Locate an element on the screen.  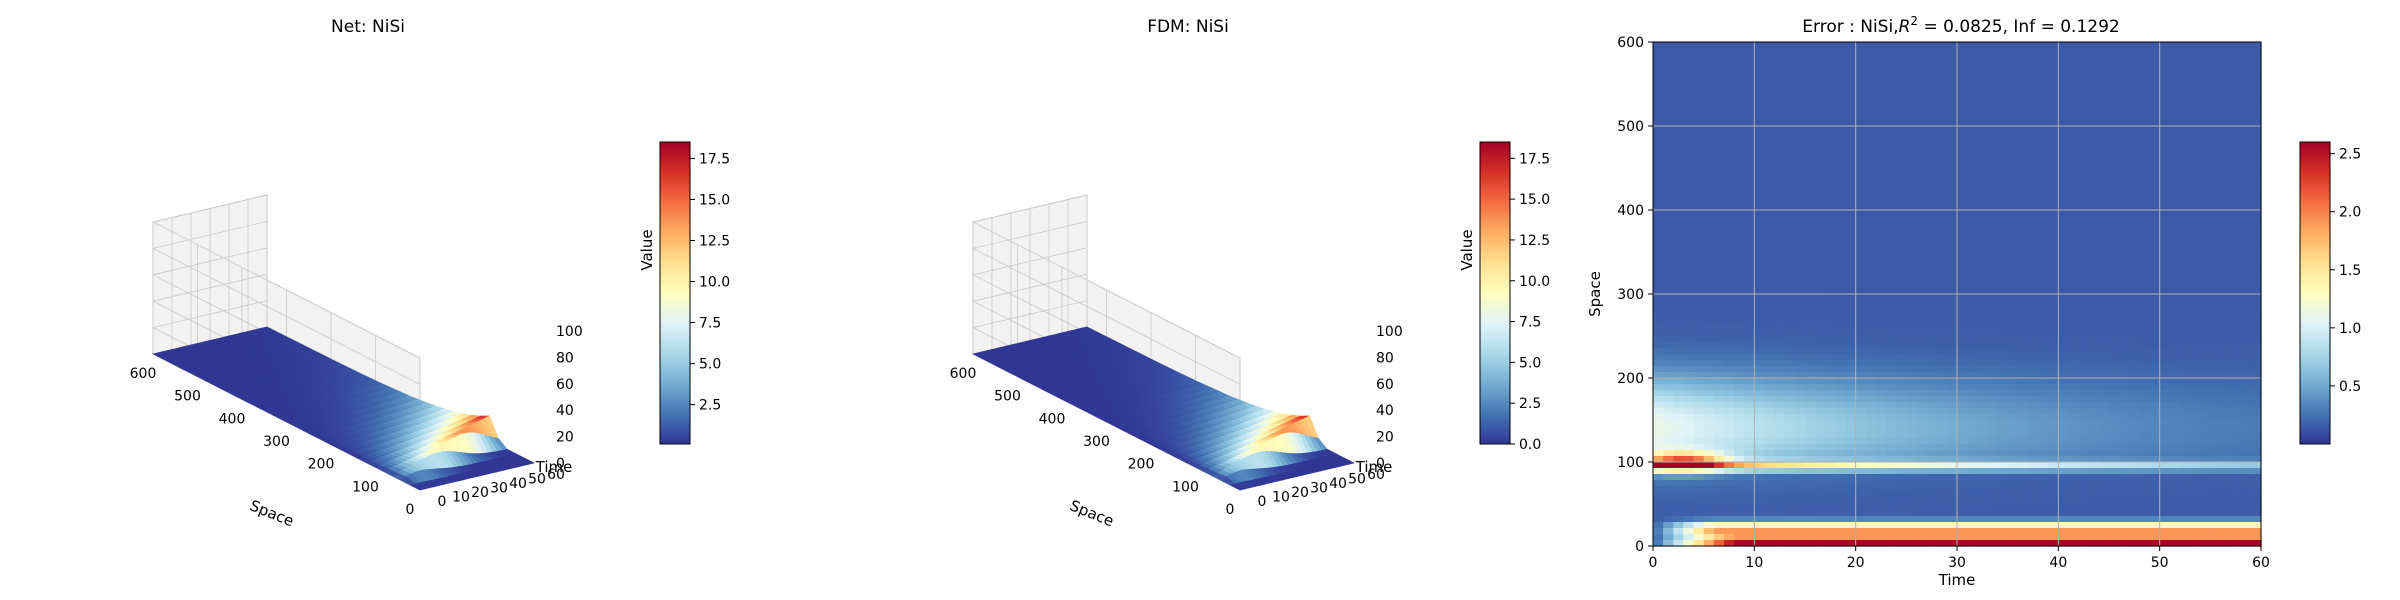
colorbar-tick-label: 12.5 is located at coordinates (1534, 241).